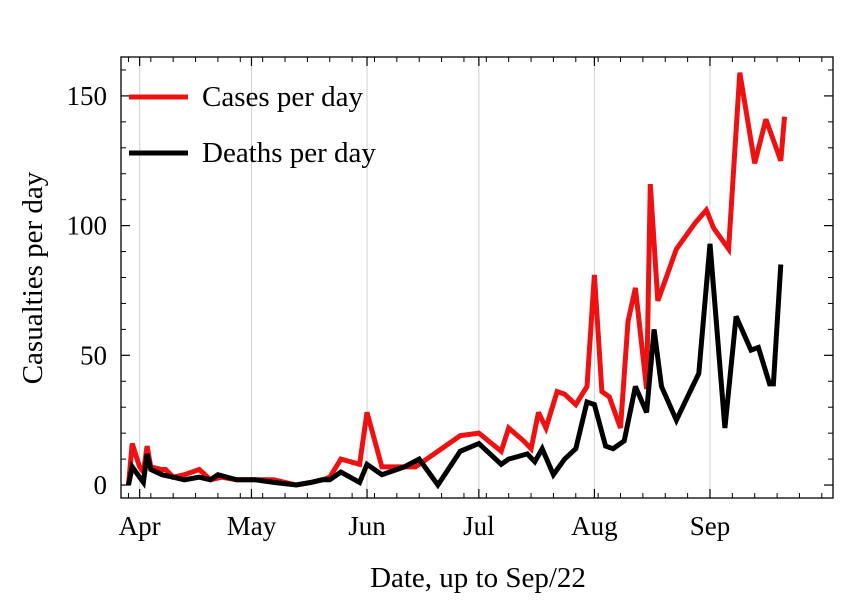 Image resolution: width=848 pixels, height=607 pixels. What do you see at coordinates (140, 526) in the screenshot?
I see `x-tick-label-apr: Apr` at bounding box center [140, 526].